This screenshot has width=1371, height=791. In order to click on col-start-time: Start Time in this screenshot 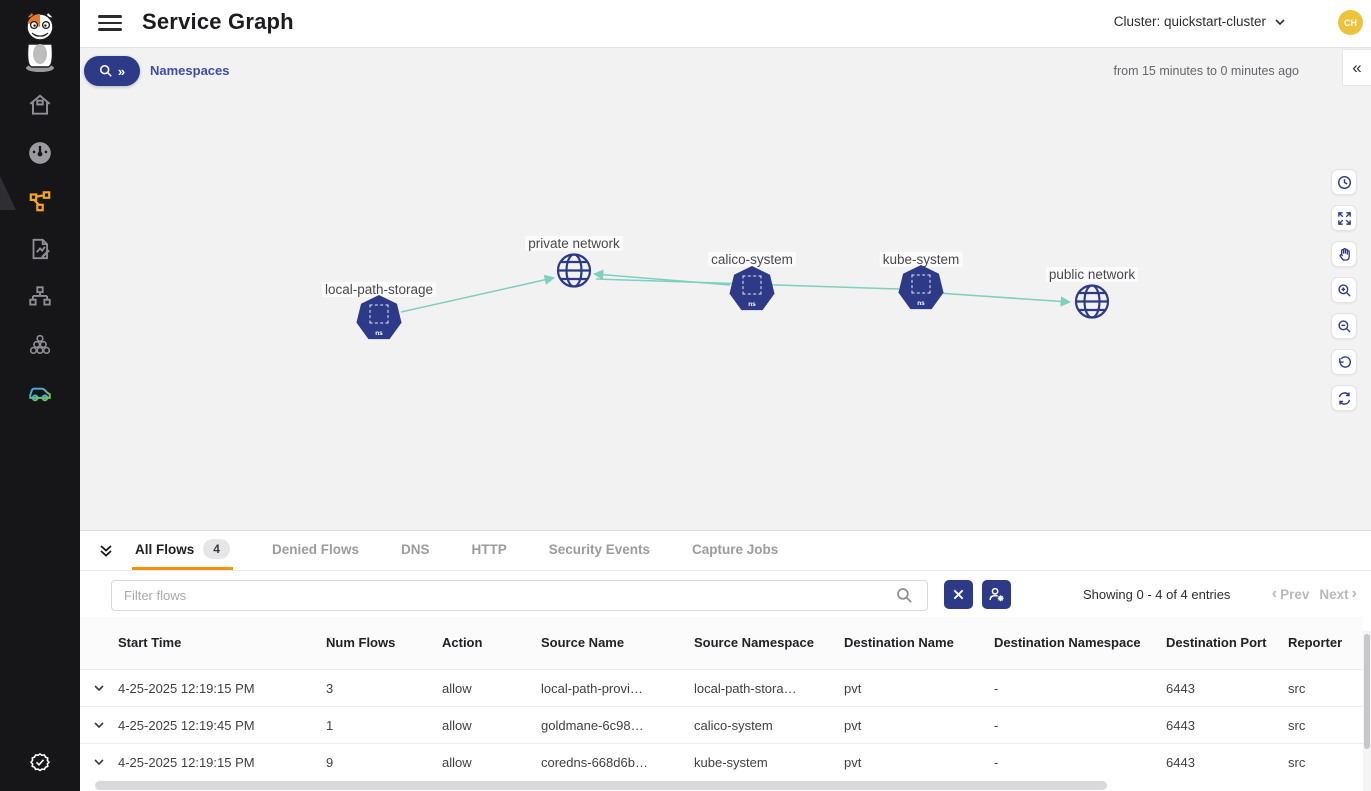, I will do `click(150, 642)`.